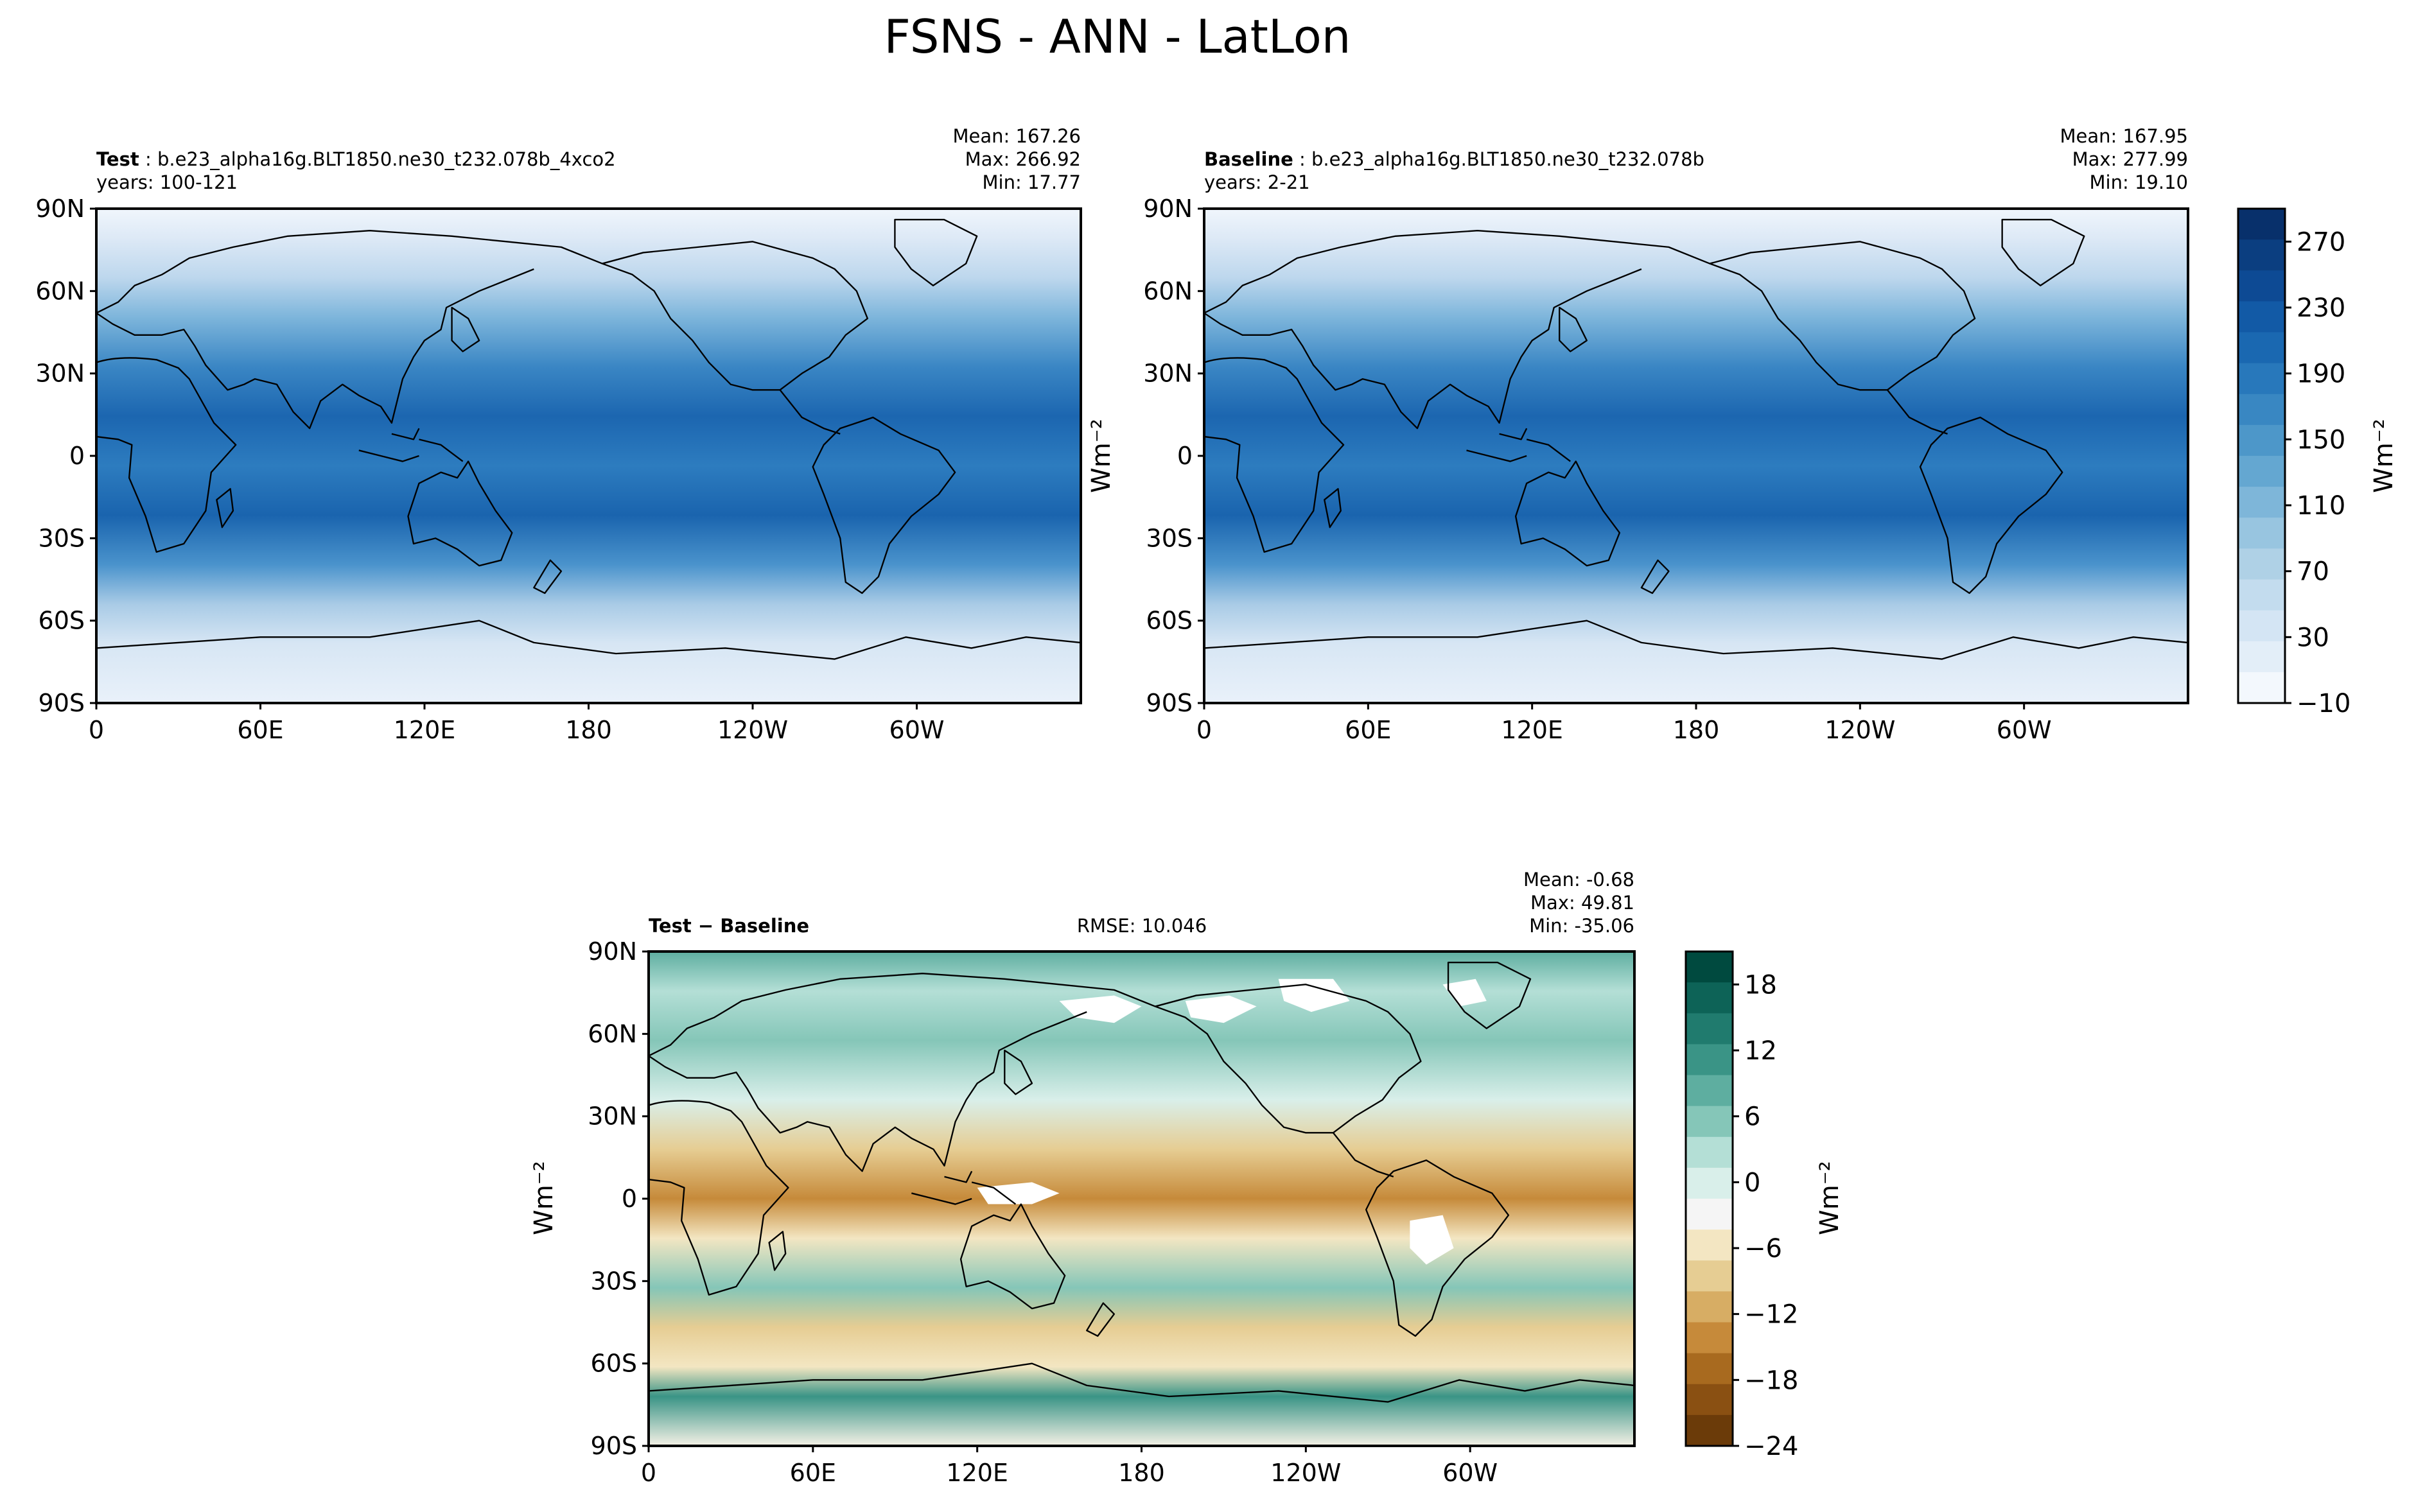 The height and width of the screenshot is (1512, 2416). What do you see at coordinates (1257, 182) in the screenshot?
I see `baseline-years: years: 2-21` at bounding box center [1257, 182].